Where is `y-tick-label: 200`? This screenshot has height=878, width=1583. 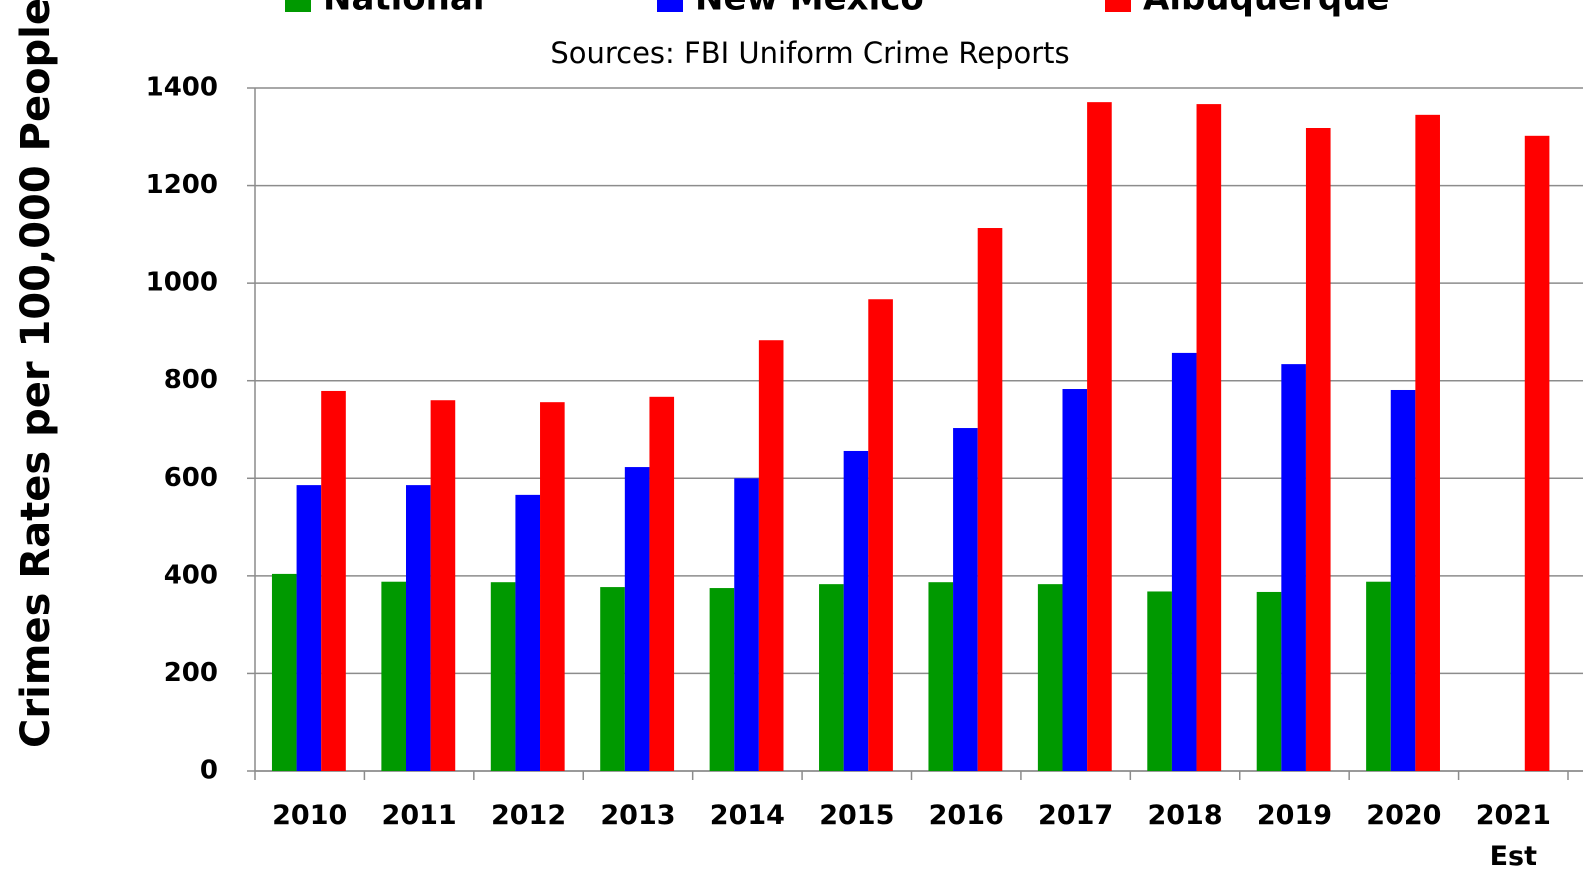
y-tick-label: 200 is located at coordinates (191, 673).